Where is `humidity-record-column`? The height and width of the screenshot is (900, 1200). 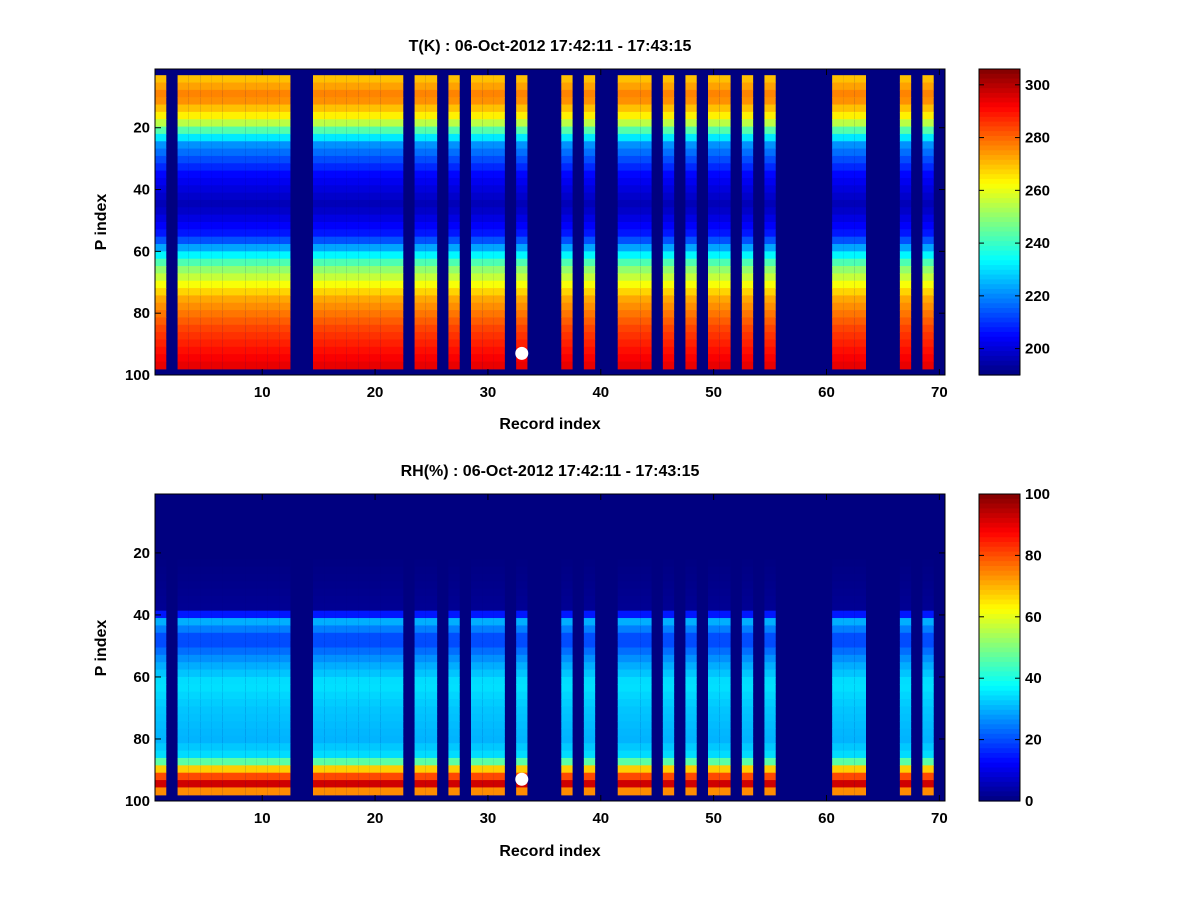 humidity-record-column is located at coordinates (849, 648).